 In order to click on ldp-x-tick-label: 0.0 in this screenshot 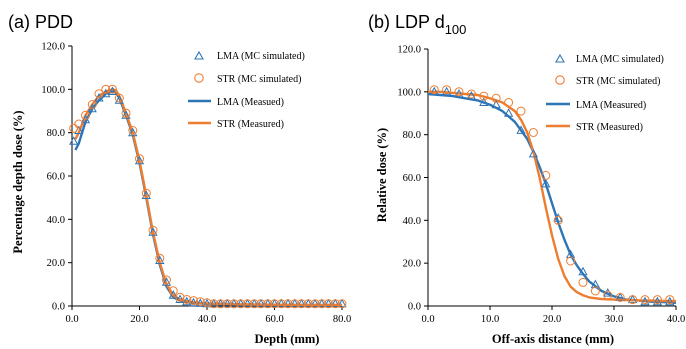, I will do `click(427, 319)`.